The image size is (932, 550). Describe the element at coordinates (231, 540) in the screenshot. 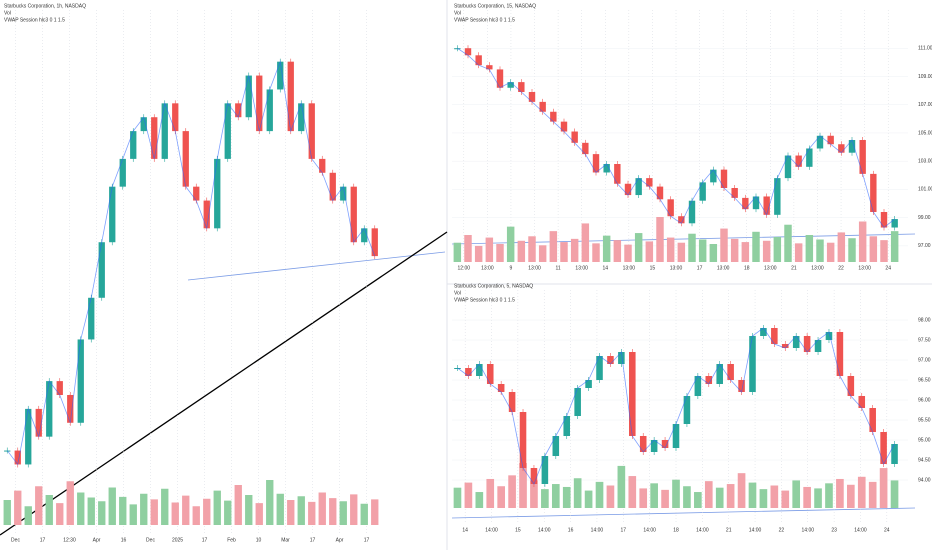

I see `x-tick-label: Feb` at that location.